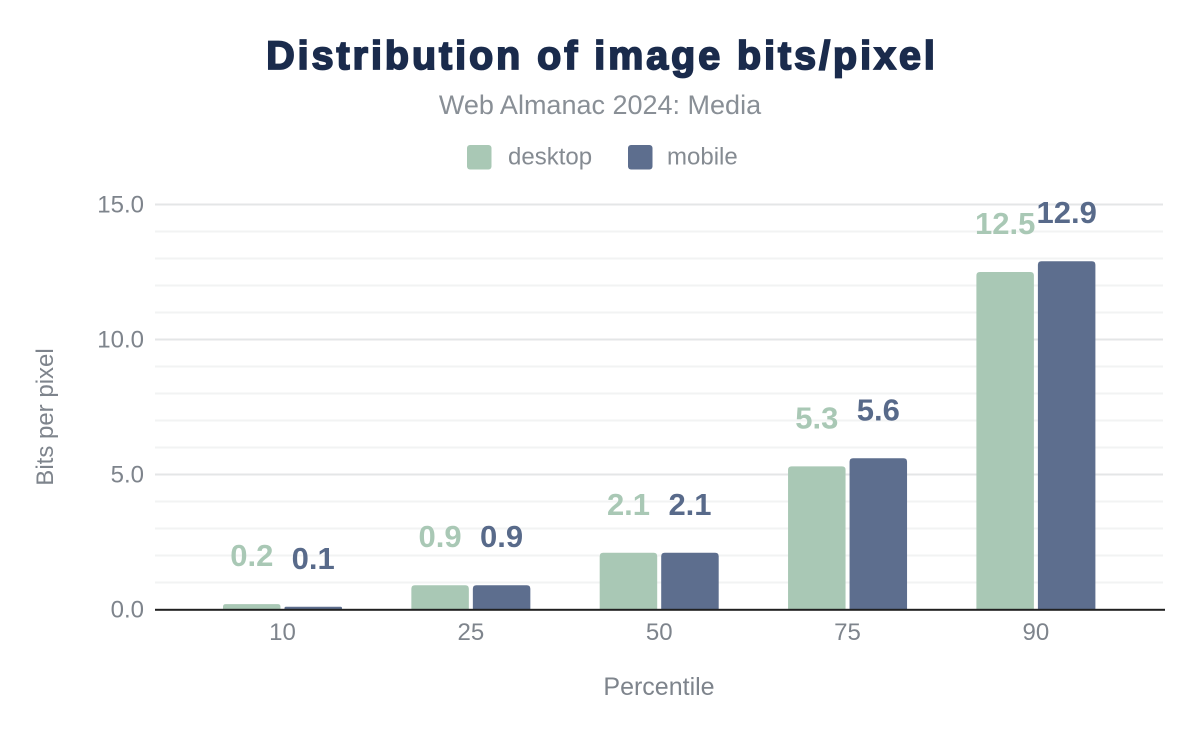 The image size is (1200, 742). I want to click on svg-text: 12.9, so click(1067, 212).